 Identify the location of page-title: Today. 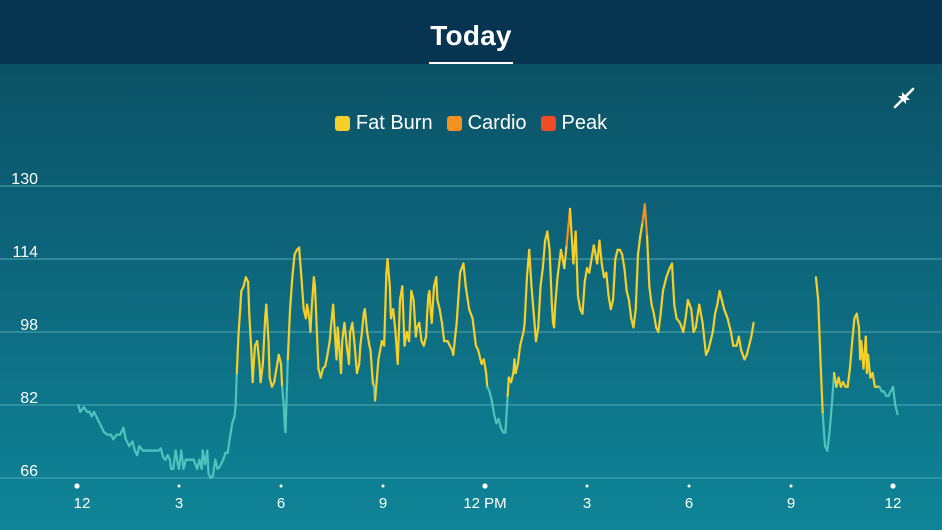
(471, 35).